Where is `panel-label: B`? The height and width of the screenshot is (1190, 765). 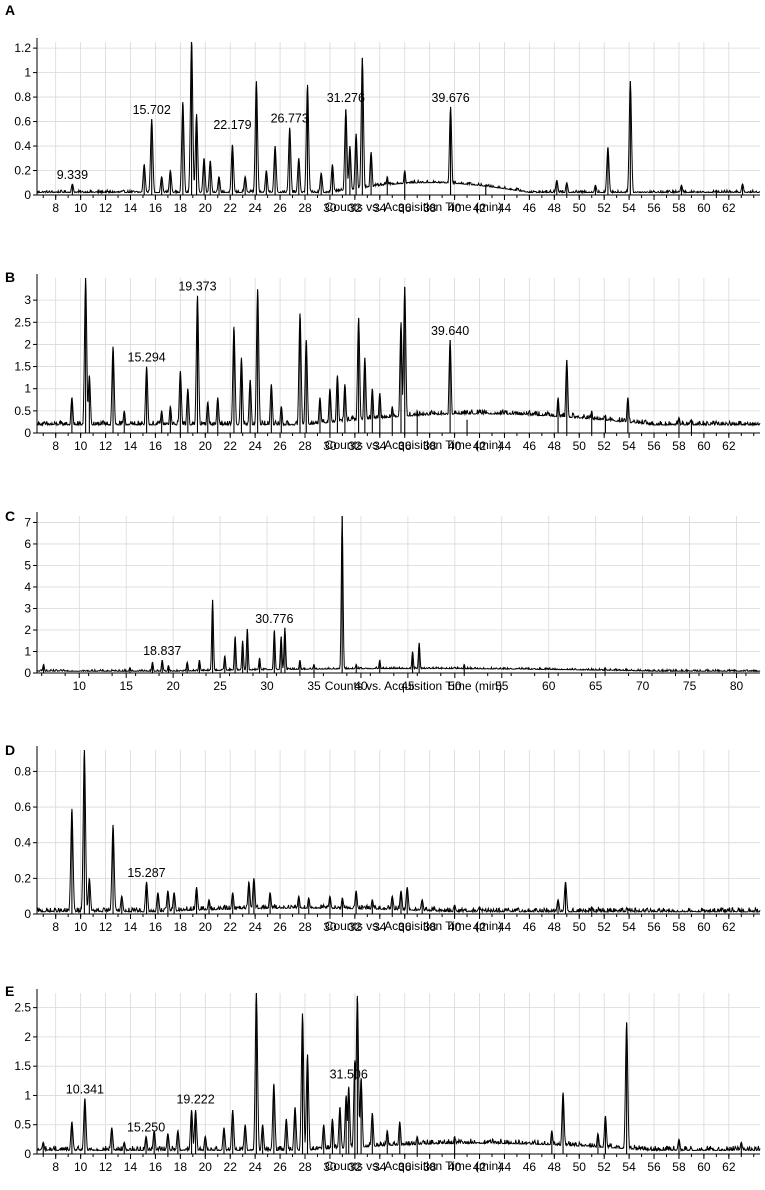 panel-label: B is located at coordinates (10, 277).